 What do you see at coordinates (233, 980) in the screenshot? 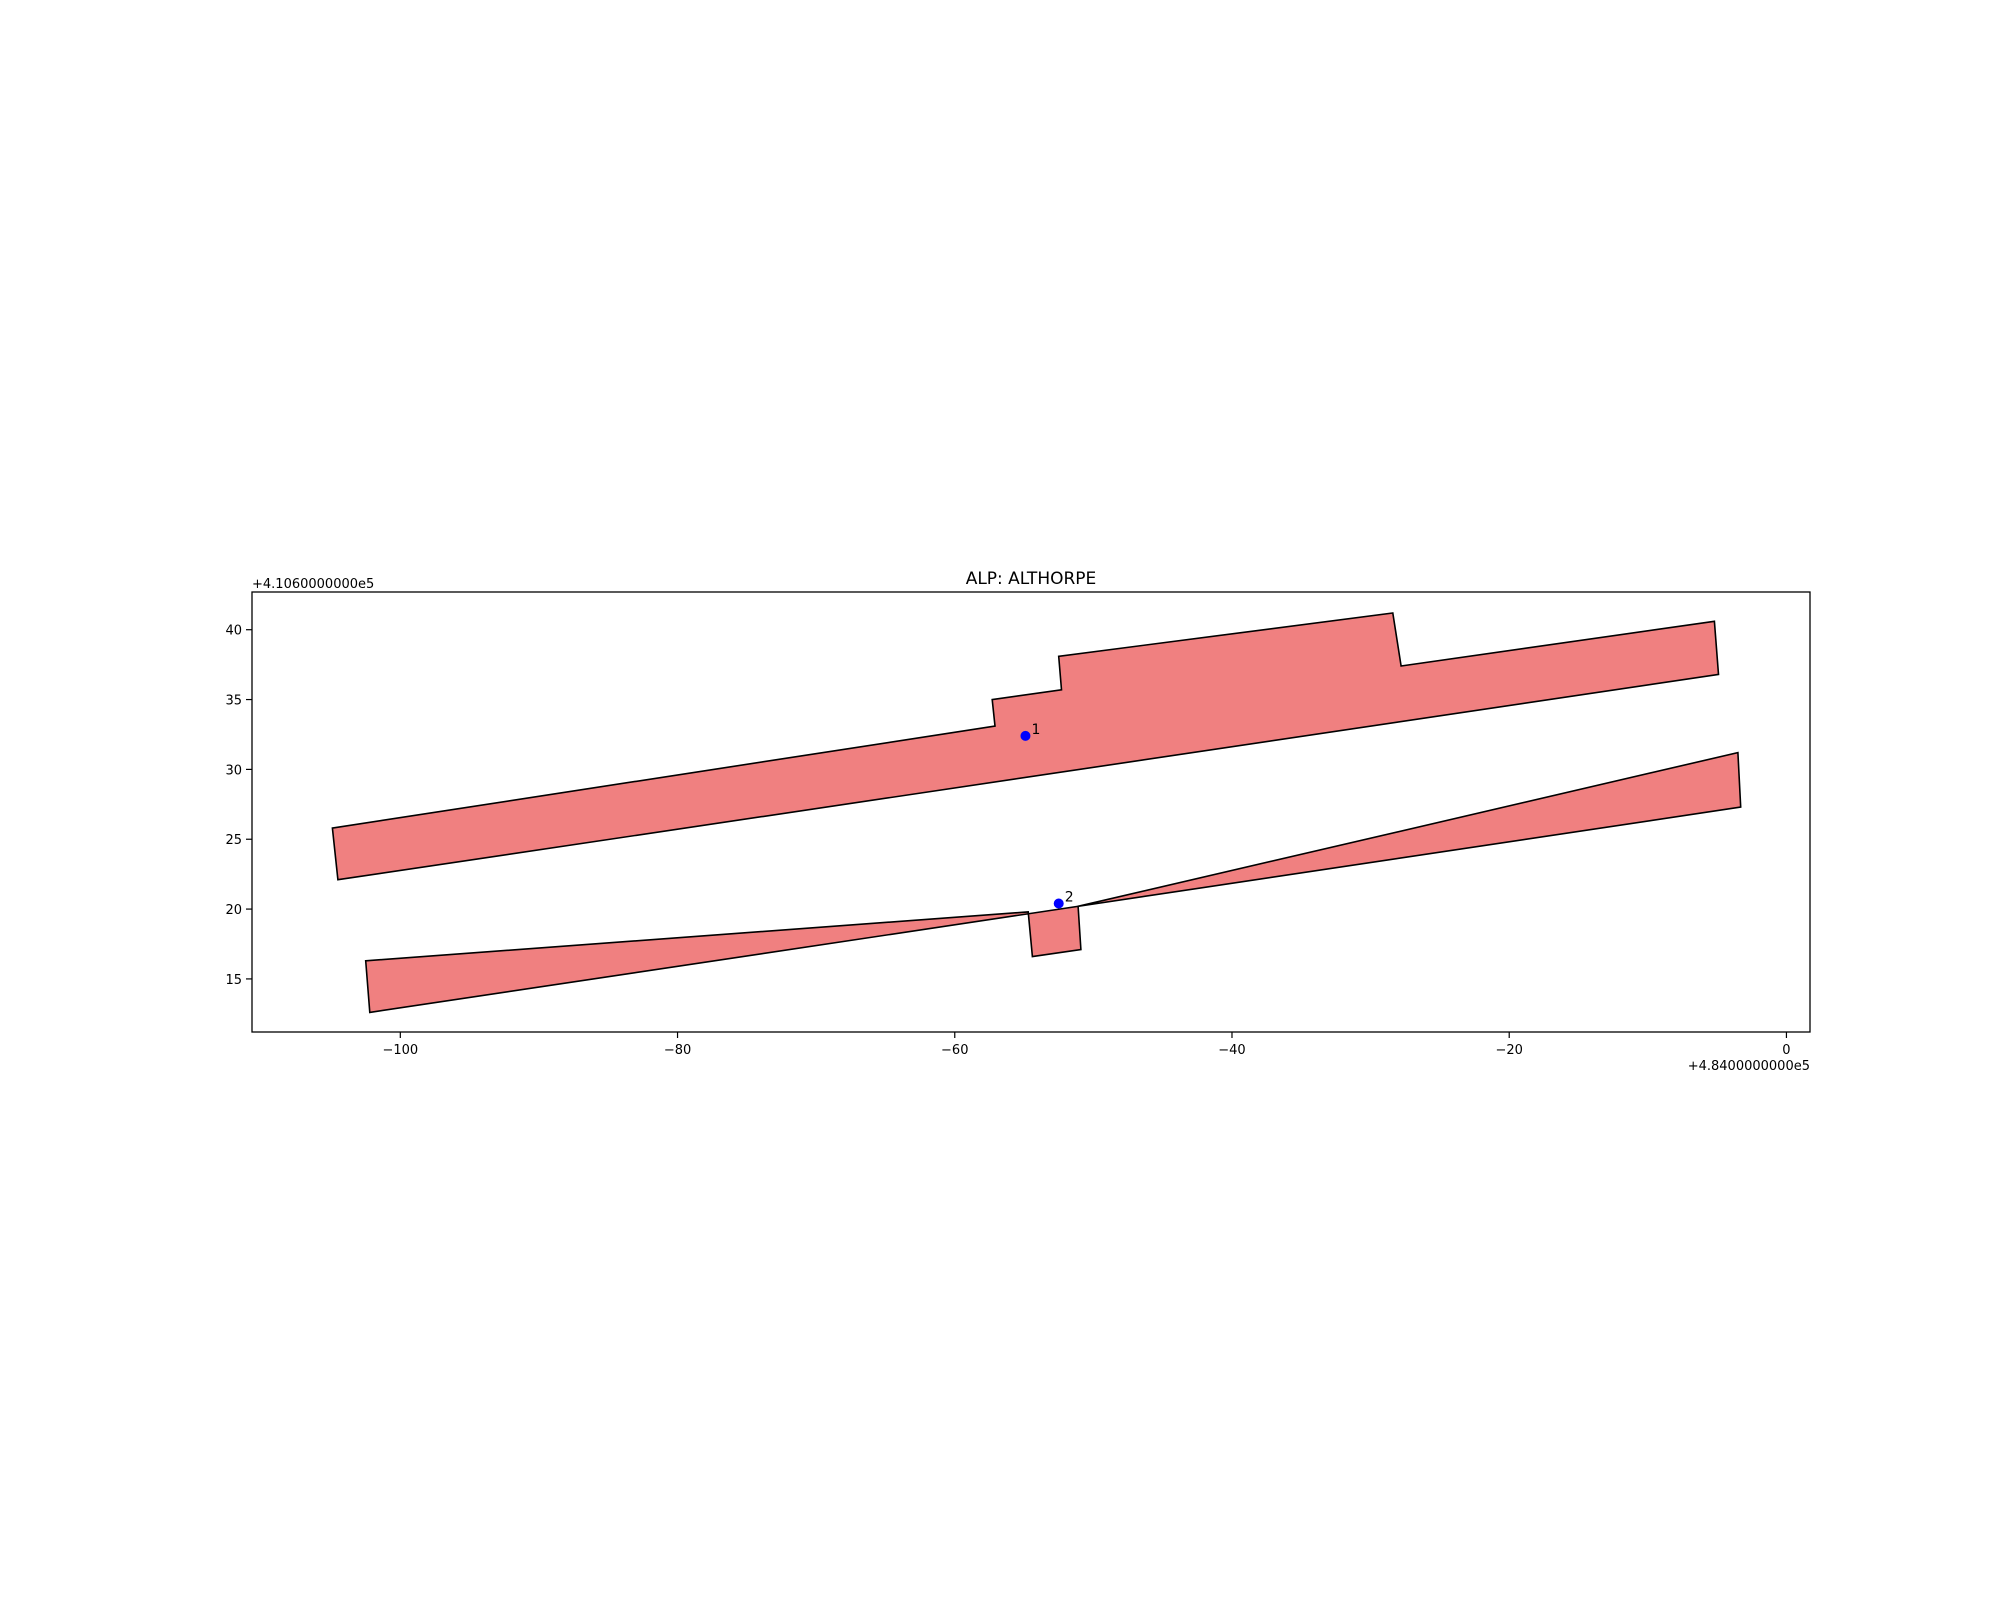
I see `y-tick-label: 15` at bounding box center [233, 980].